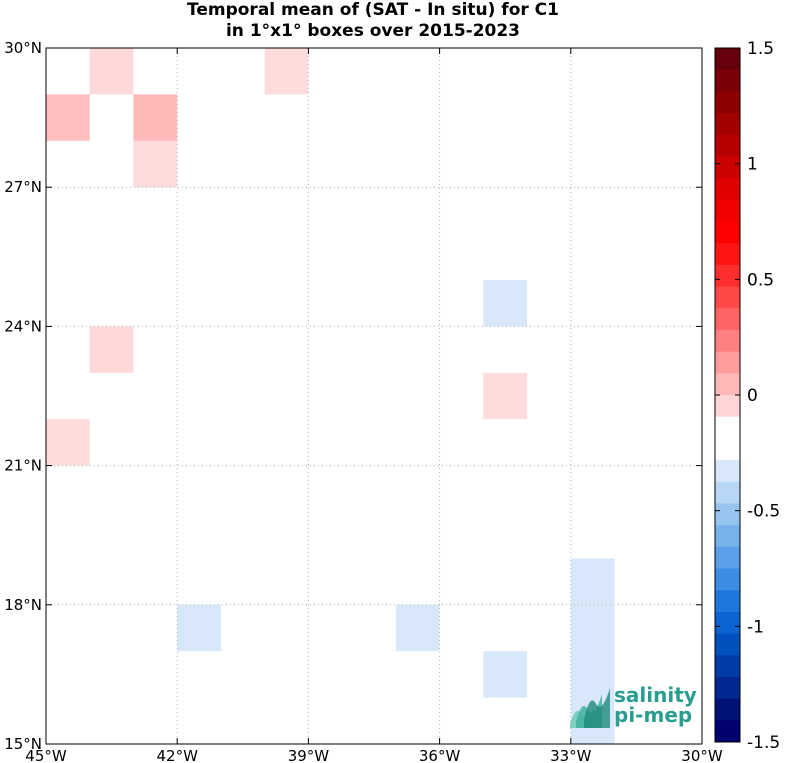 This screenshot has width=785, height=763. Describe the element at coordinates (590, 708) in the screenshot. I see `wave-logo-icon` at that location.